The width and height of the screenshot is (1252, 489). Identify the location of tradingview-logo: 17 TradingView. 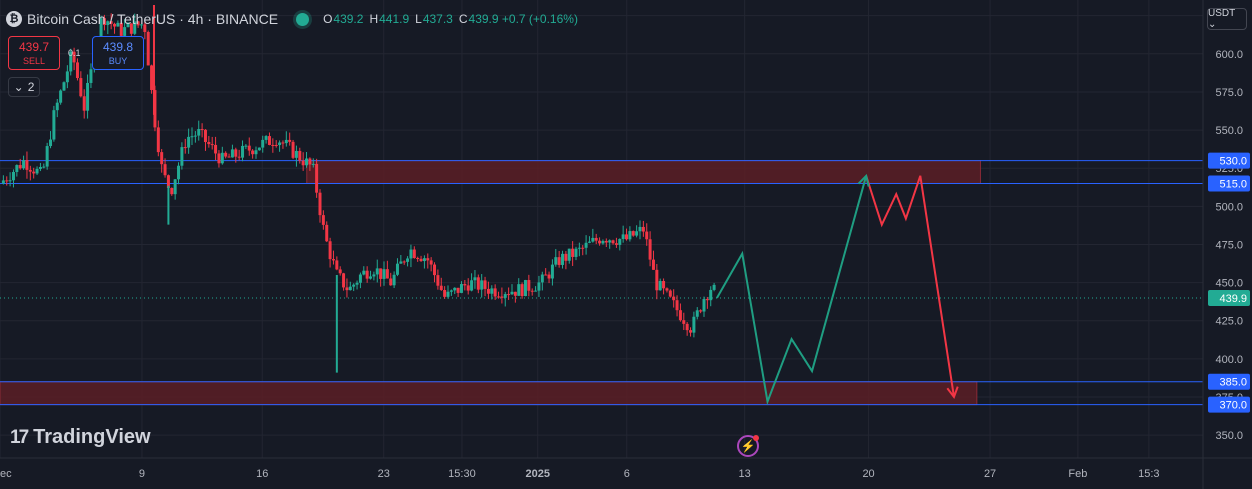
(80, 437).